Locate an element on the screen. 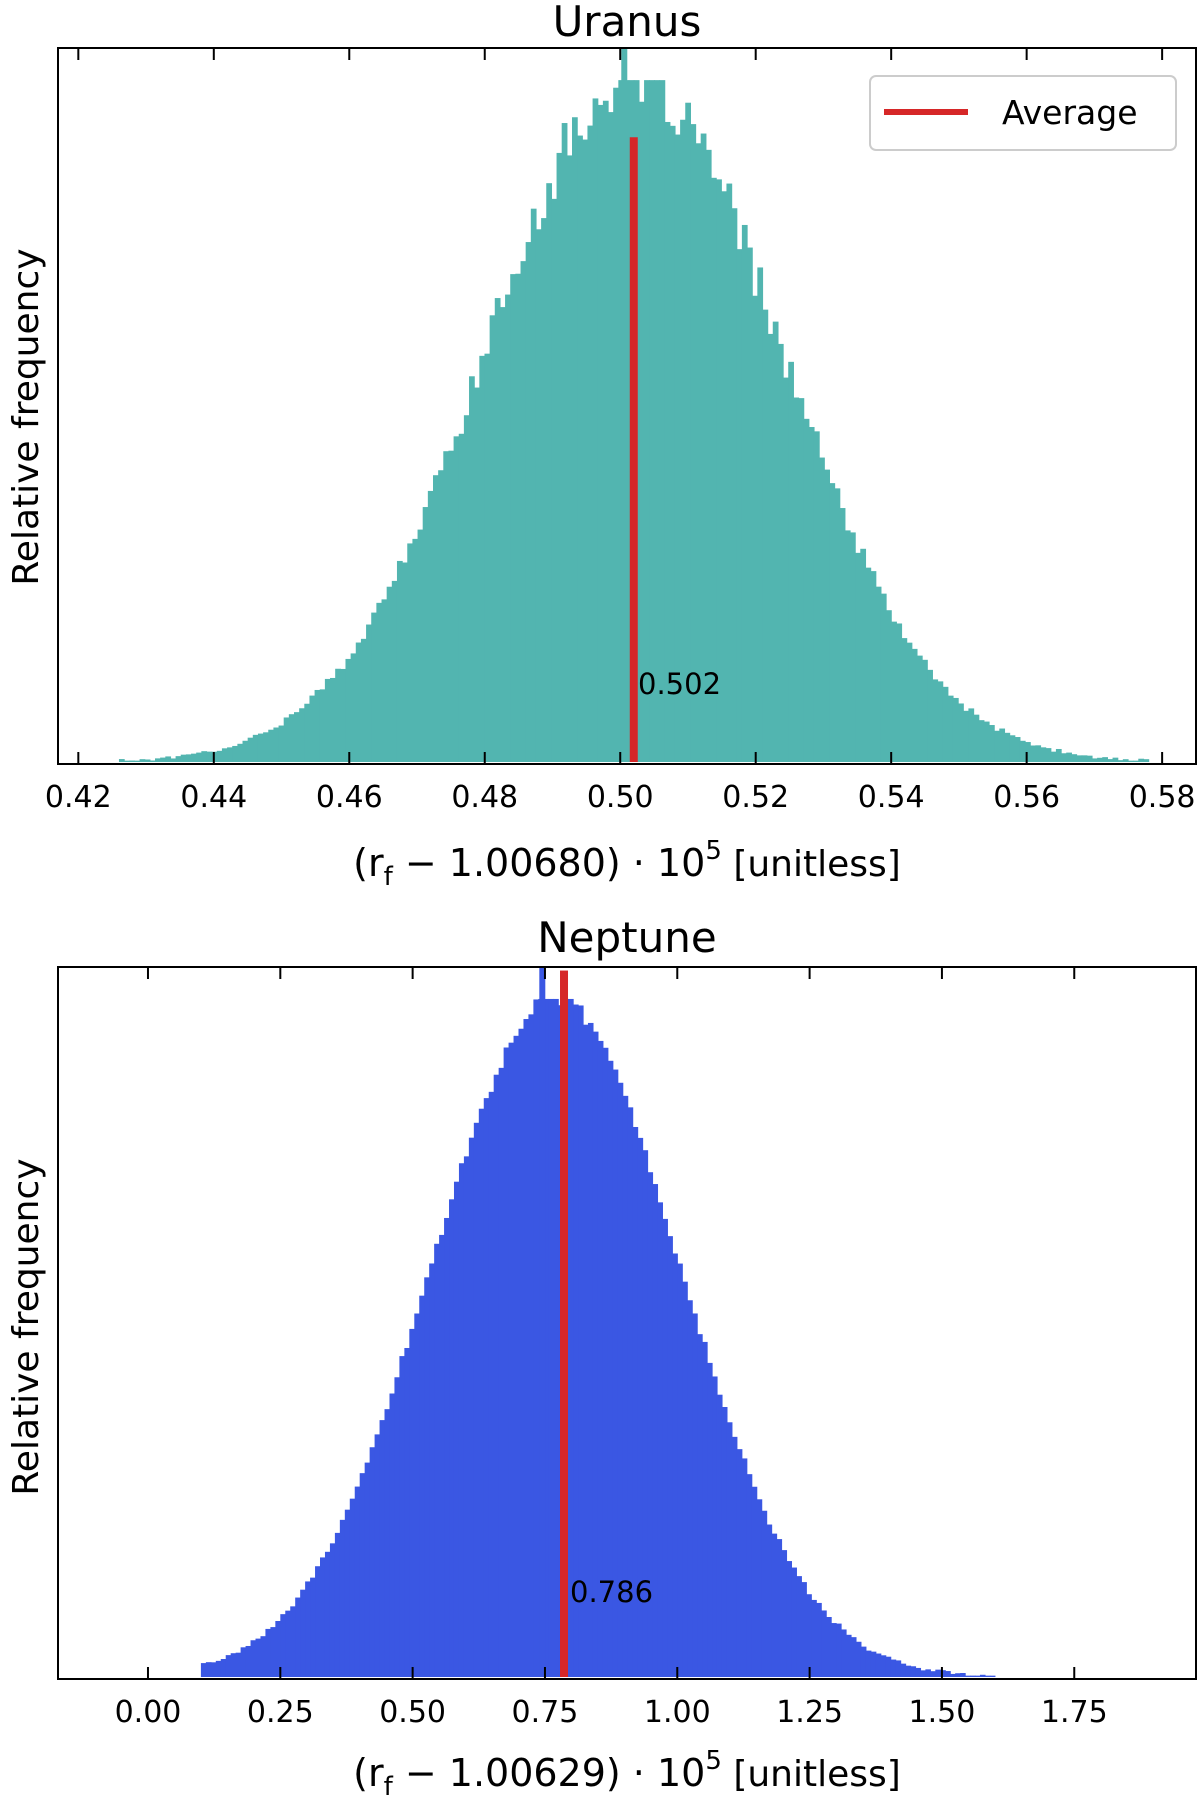  x-tick-label: 0.25 is located at coordinates (280, 1712).